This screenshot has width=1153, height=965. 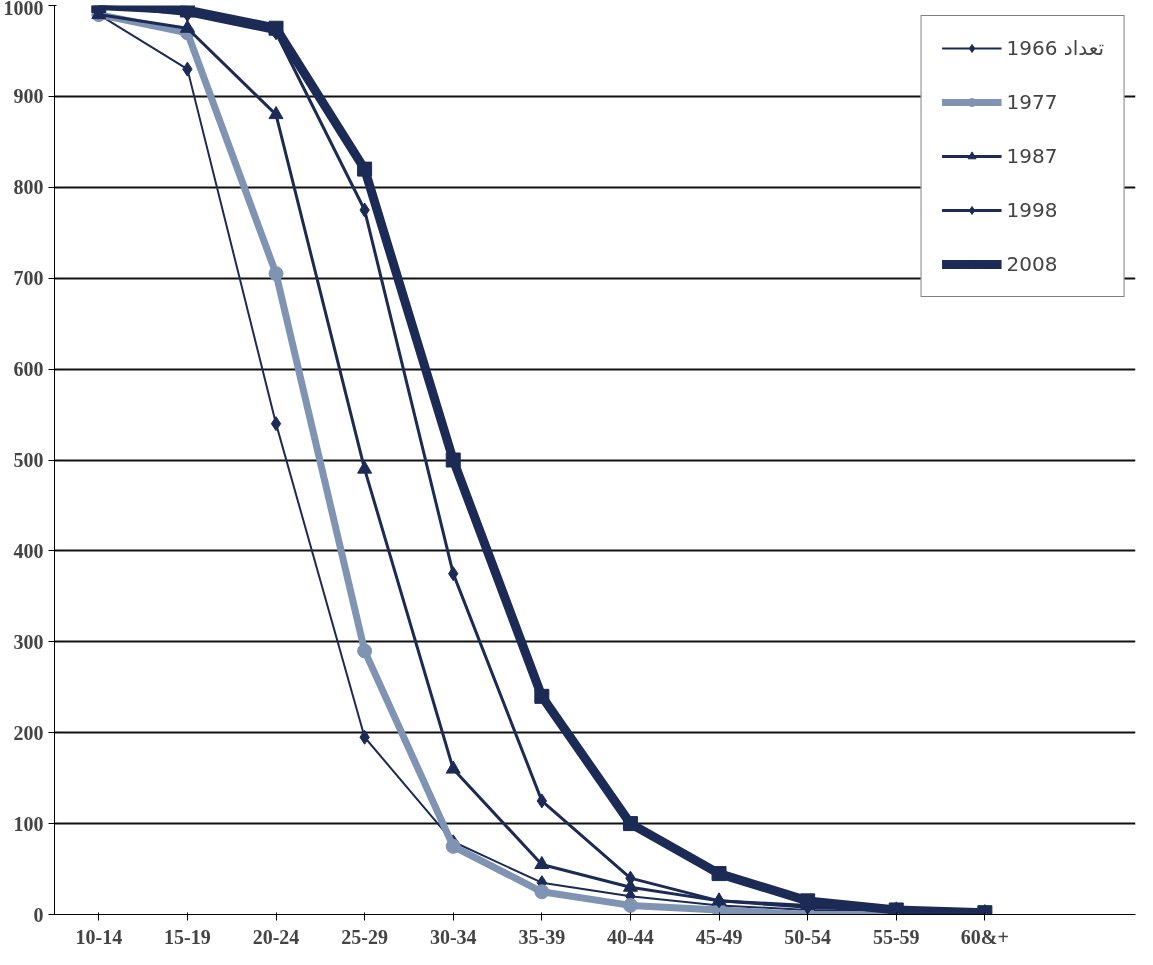 I want to click on x-tick-label: 30-34, so click(x=453, y=936).